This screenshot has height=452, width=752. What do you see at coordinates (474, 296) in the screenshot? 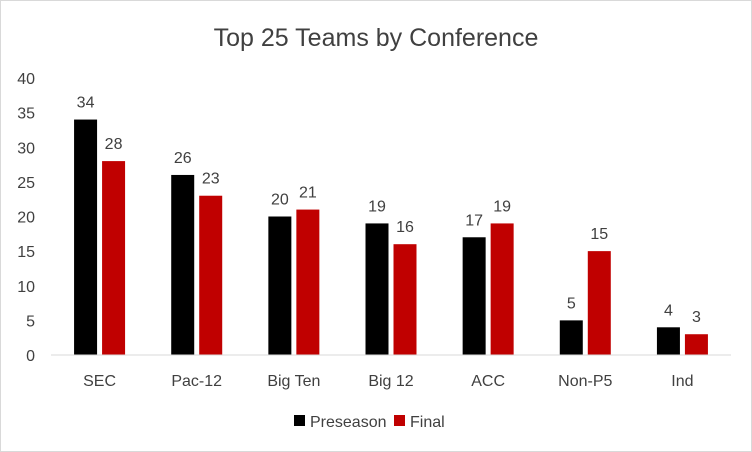
I see `bar-preseason-acc` at bounding box center [474, 296].